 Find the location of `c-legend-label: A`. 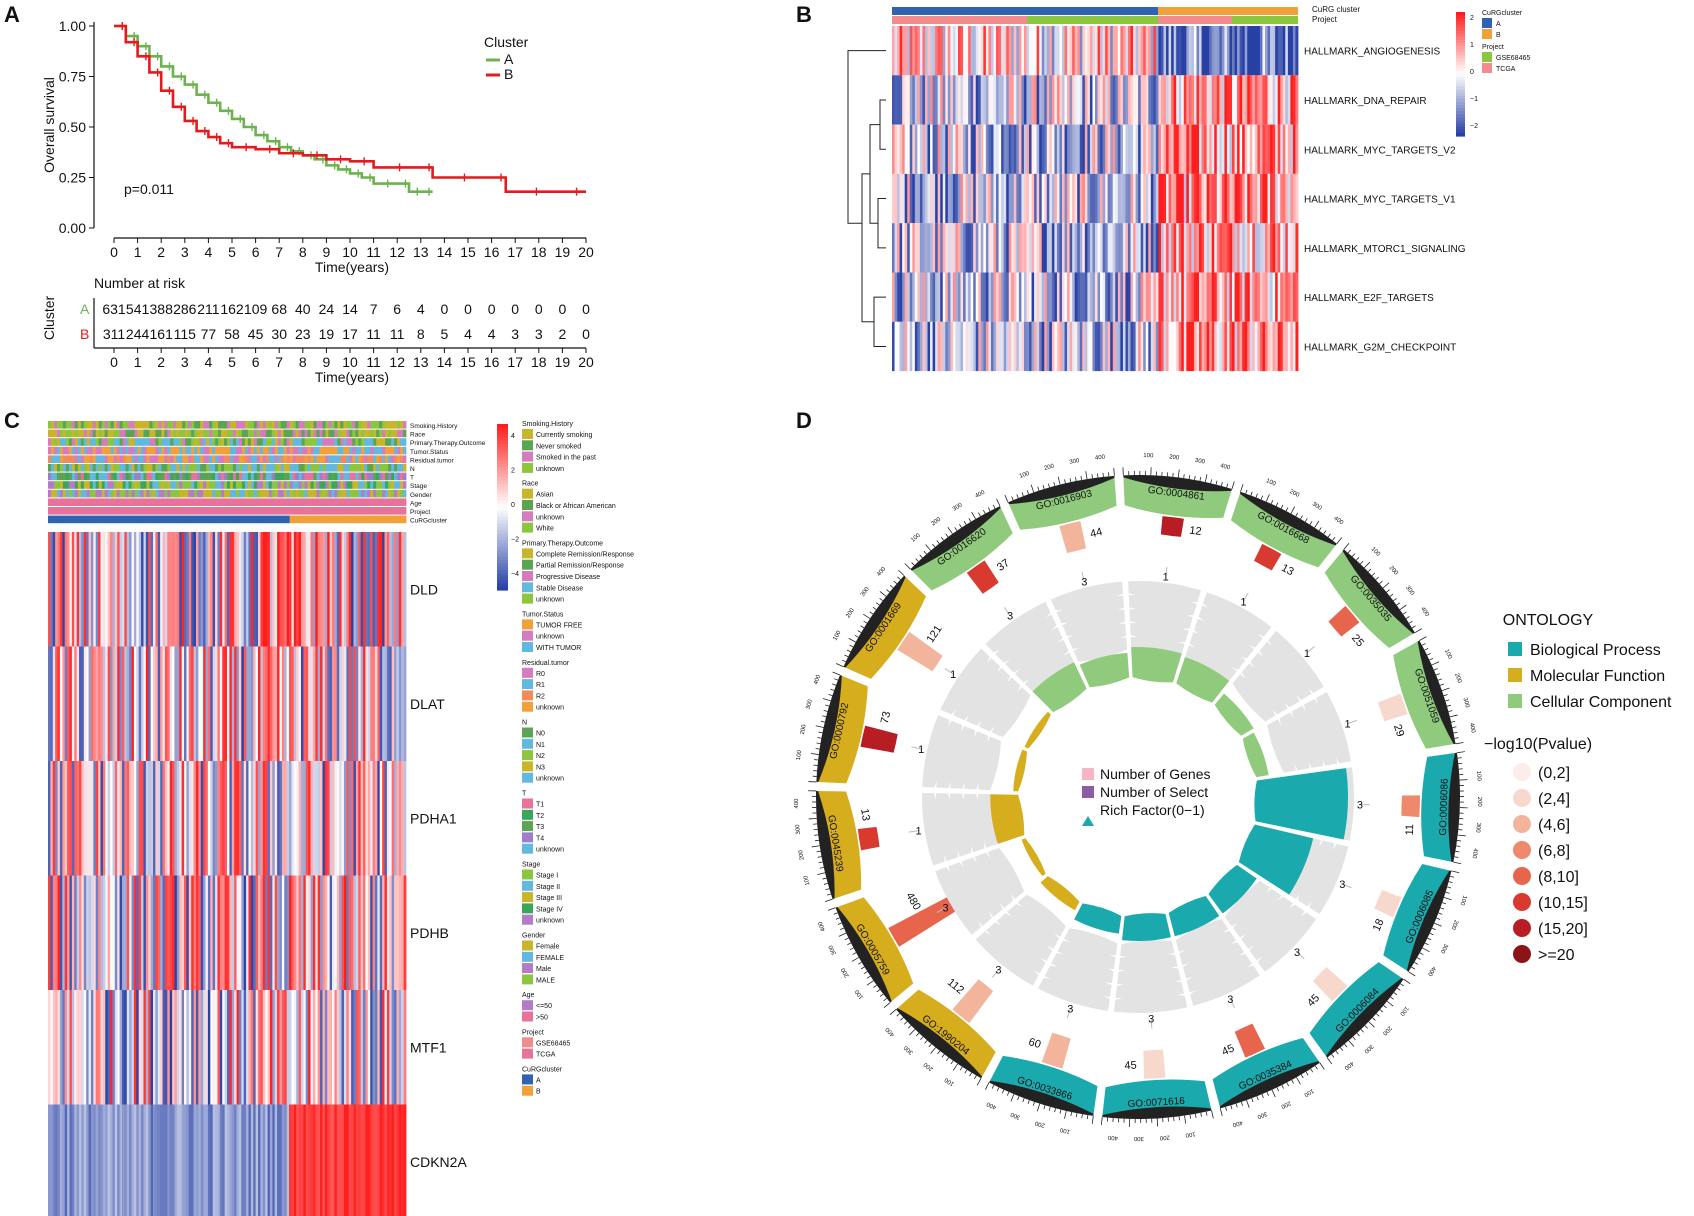

c-legend-label: A is located at coordinates (538, 1080).